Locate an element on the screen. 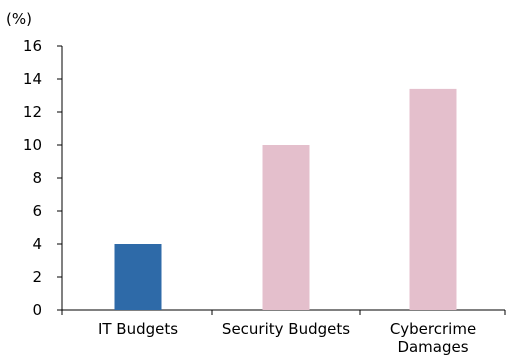 This screenshot has width=530, height=363. x-category-label: Cybercrime Damages is located at coordinates (433, 338).